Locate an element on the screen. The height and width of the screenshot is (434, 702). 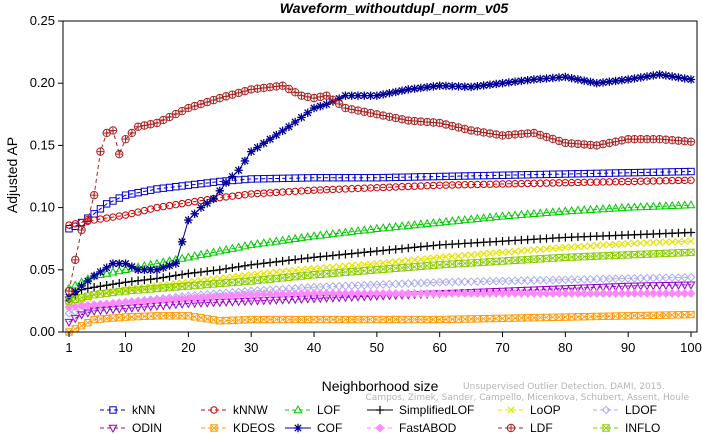
legend-item-simplifiedlof: SimplifiedLOF is located at coordinates (420, 410).